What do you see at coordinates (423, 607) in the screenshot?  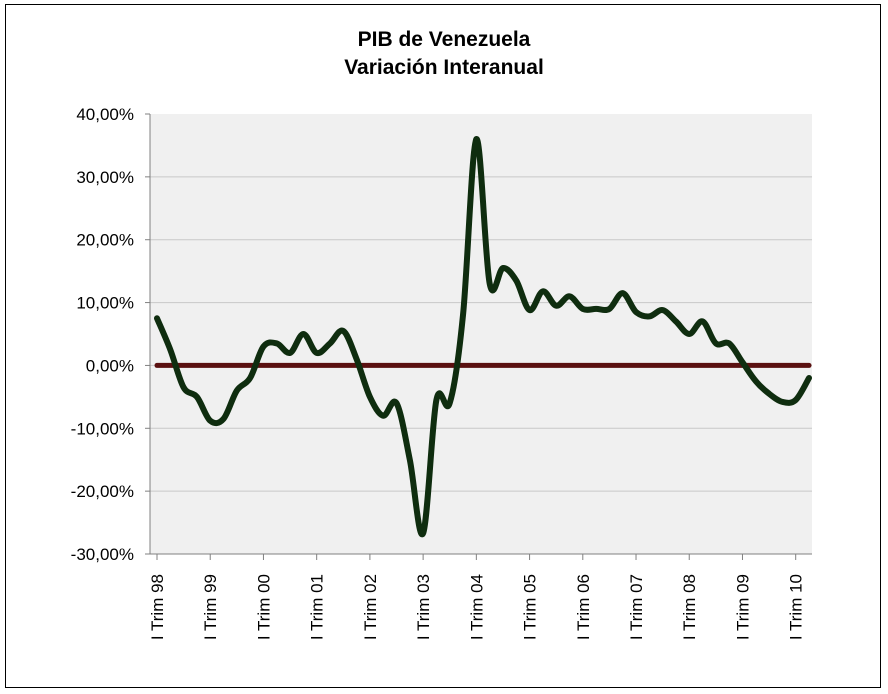 I see `x-tick-label: I Trim 03` at bounding box center [423, 607].